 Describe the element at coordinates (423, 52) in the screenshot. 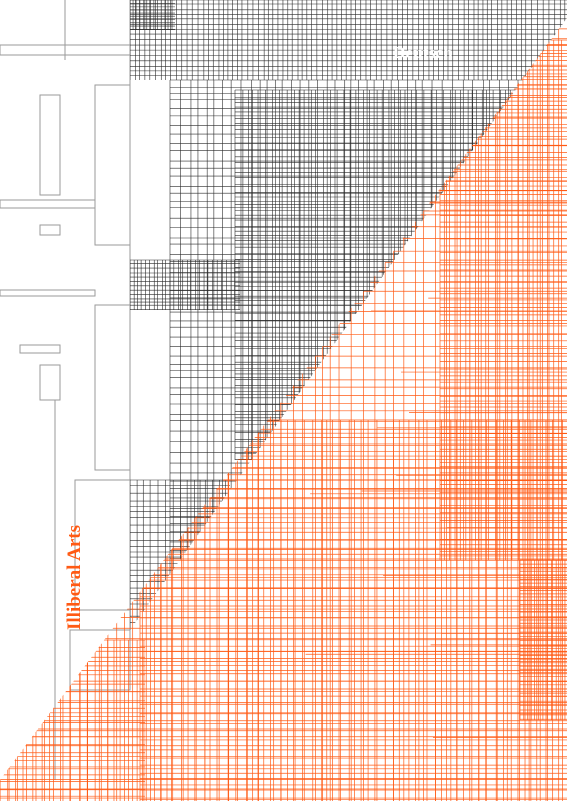

I see `language-label: Deutsch` at that location.